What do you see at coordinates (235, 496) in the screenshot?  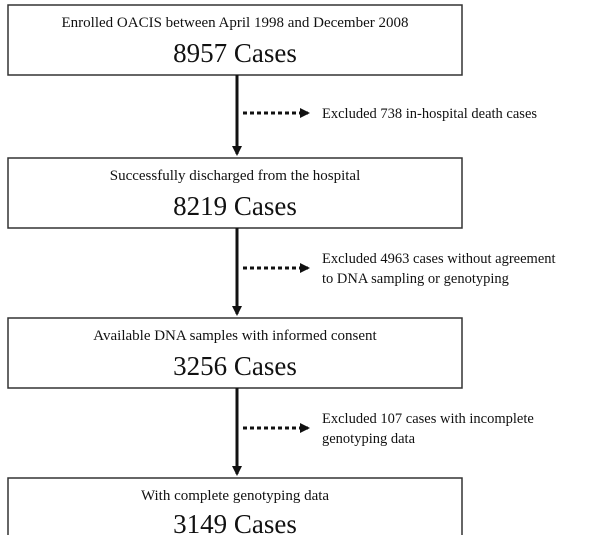 I see `node-label: With complete genotyping data` at bounding box center [235, 496].